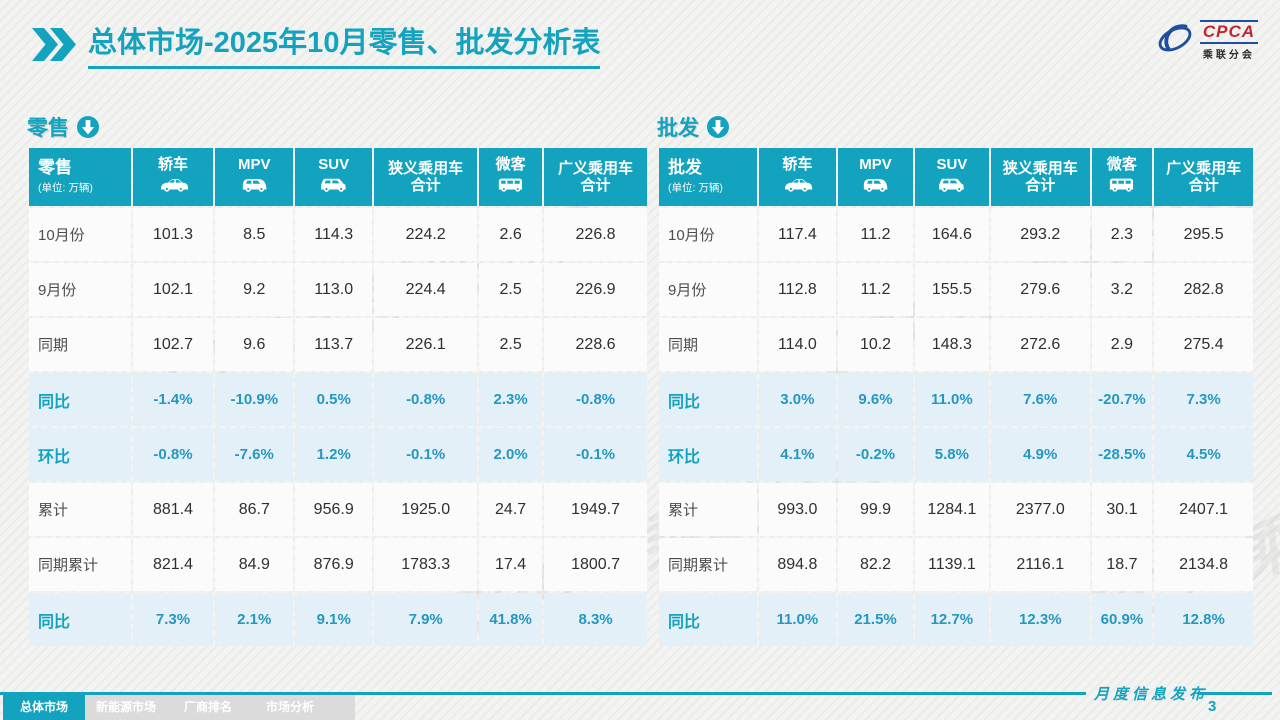 The image size is (1280, 720). What do you see at coordinates (511, 619) in the screenshot?
I see `data-cell: 41.8%` at bounding box center [511, 619].